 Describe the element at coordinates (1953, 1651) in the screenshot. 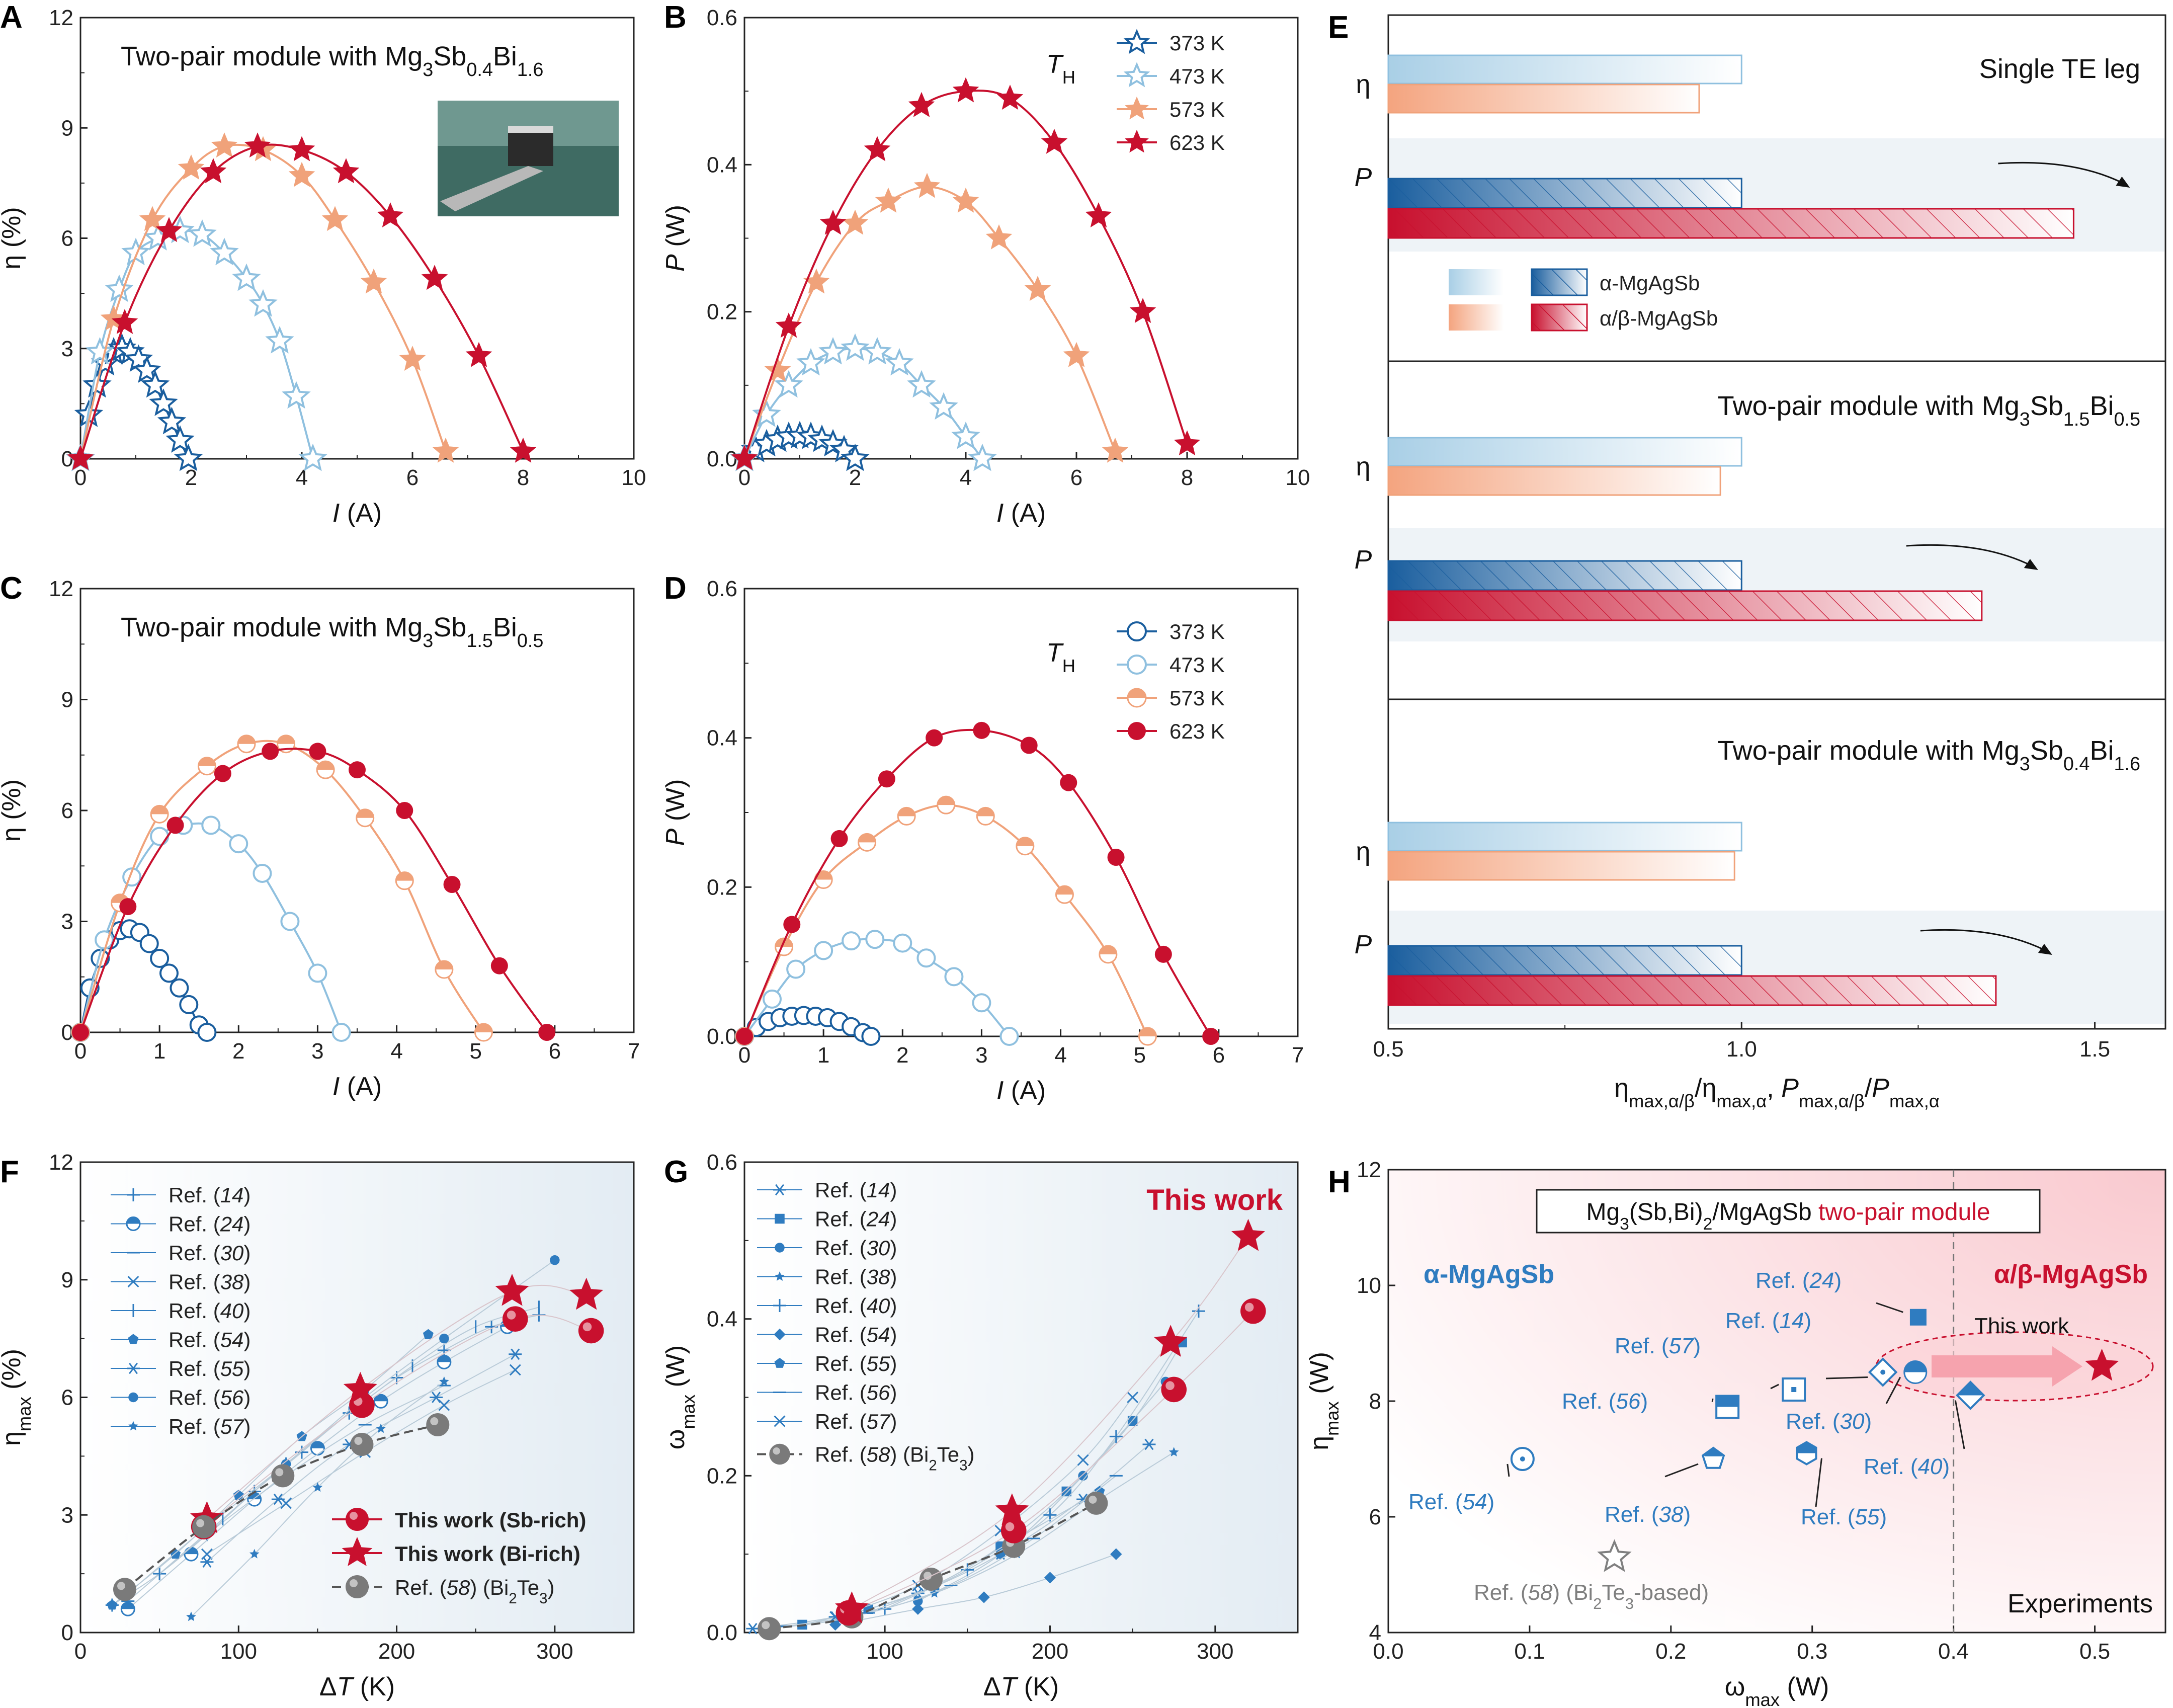

I see `x-tick-label: 0.4` at that location.